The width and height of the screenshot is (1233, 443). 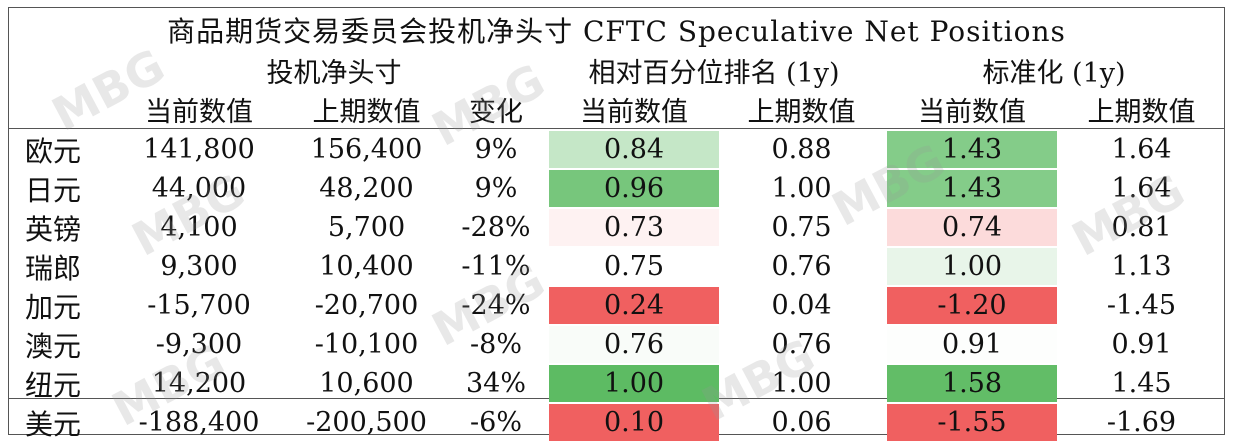 I want to click on net-current-cell: 4,100, so click(x=199, y=227).